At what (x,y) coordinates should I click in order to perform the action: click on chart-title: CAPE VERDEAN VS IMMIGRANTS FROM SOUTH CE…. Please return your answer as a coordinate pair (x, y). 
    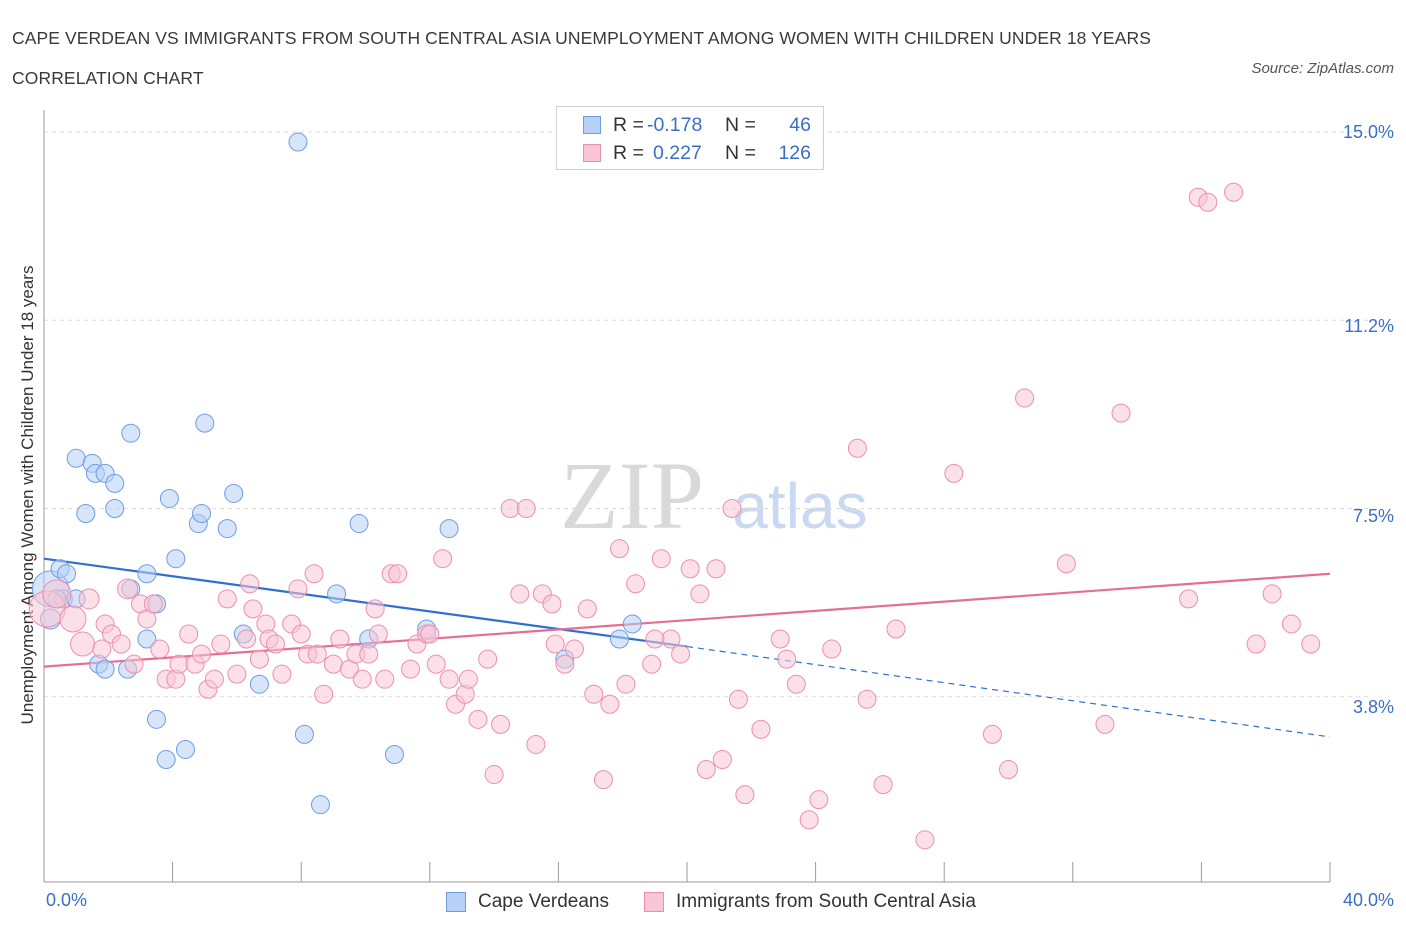
    Looking at the image, I should click on (581, 58).